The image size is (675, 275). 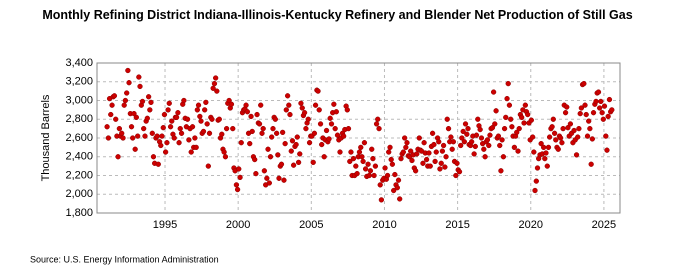 What do you see at coordinates (79, 157) in the screenshot?
I see `y-tick-label: 2,400` at bounding box center [79, 157].